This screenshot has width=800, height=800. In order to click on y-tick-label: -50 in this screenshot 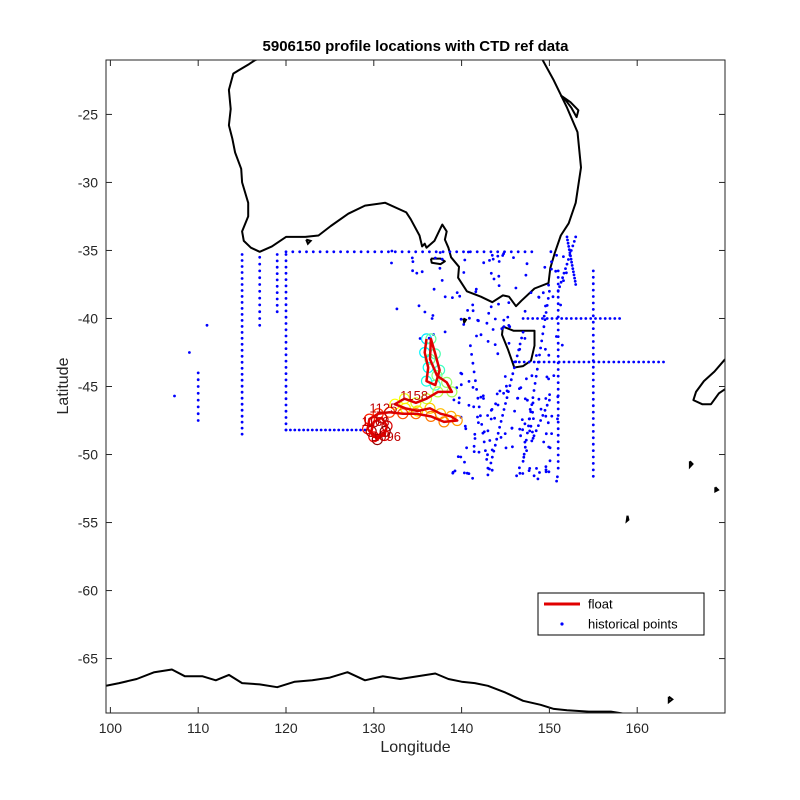, I will do `click(88, 455)`.